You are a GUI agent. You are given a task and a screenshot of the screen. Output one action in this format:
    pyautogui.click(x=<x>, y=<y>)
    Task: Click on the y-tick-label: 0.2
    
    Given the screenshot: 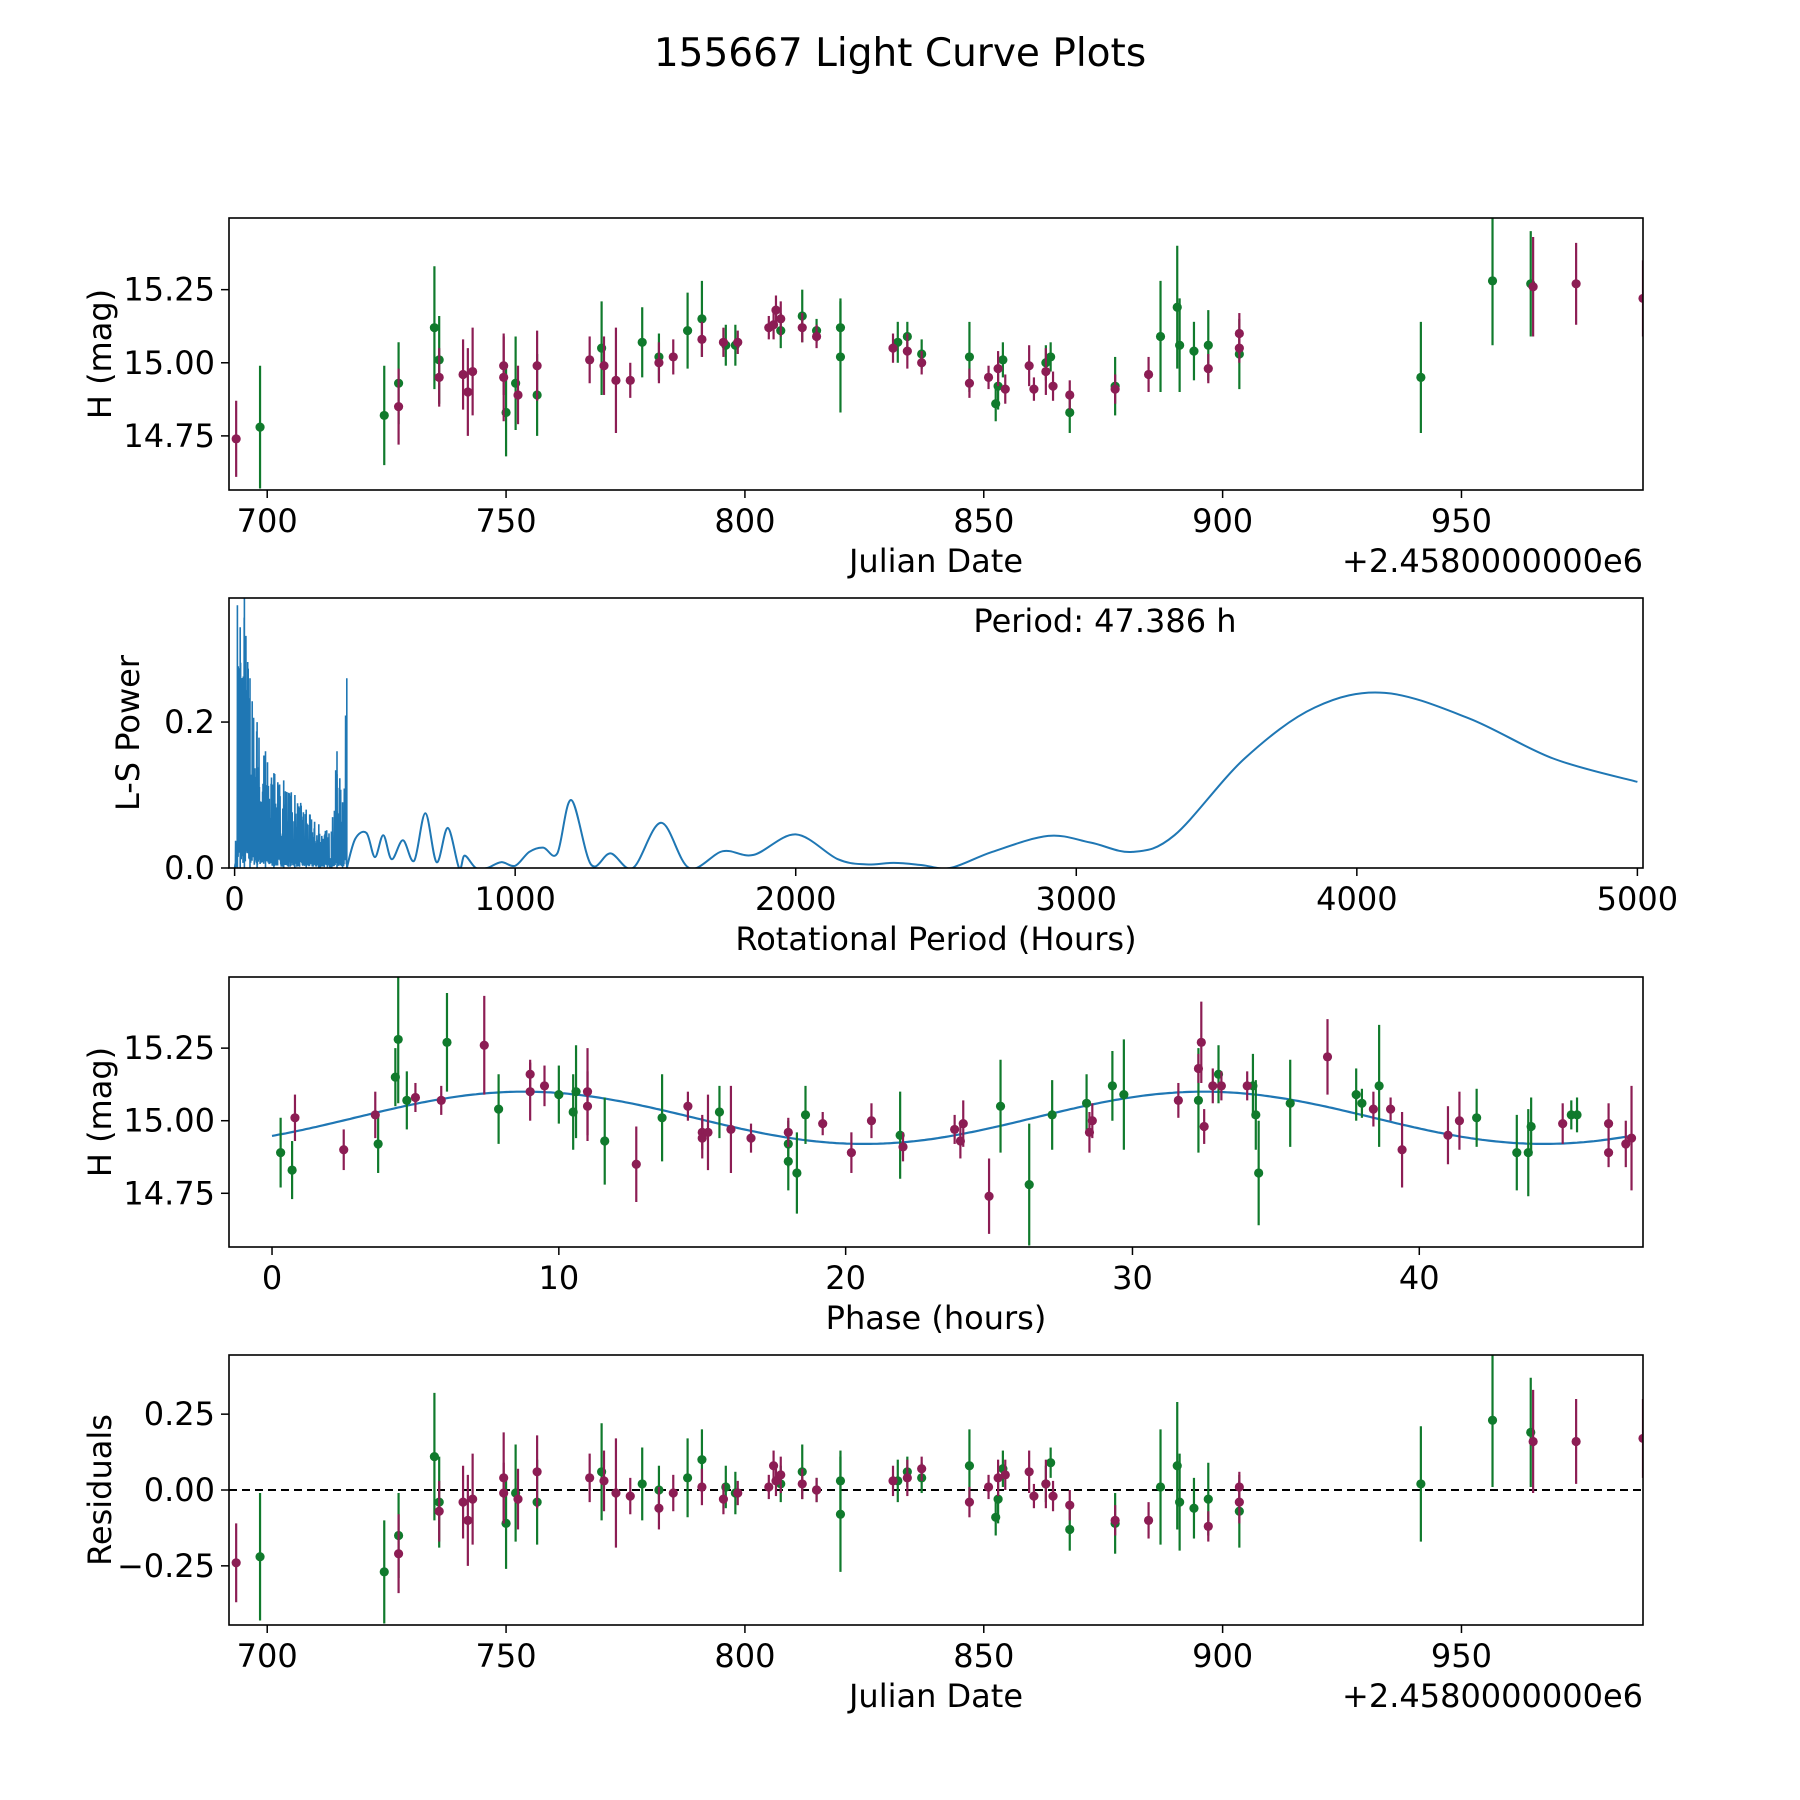 What is the action you would take?
    pyautogui.click(x=189, y=722)
    